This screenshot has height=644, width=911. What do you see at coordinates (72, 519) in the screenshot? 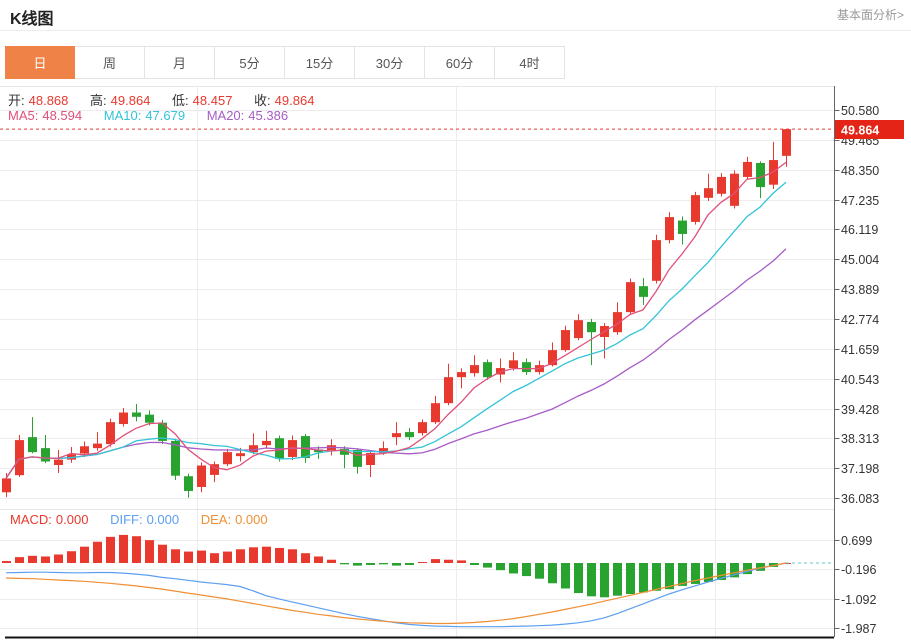
I see `macd-value: 0.000` at bounding box center [72, 519].